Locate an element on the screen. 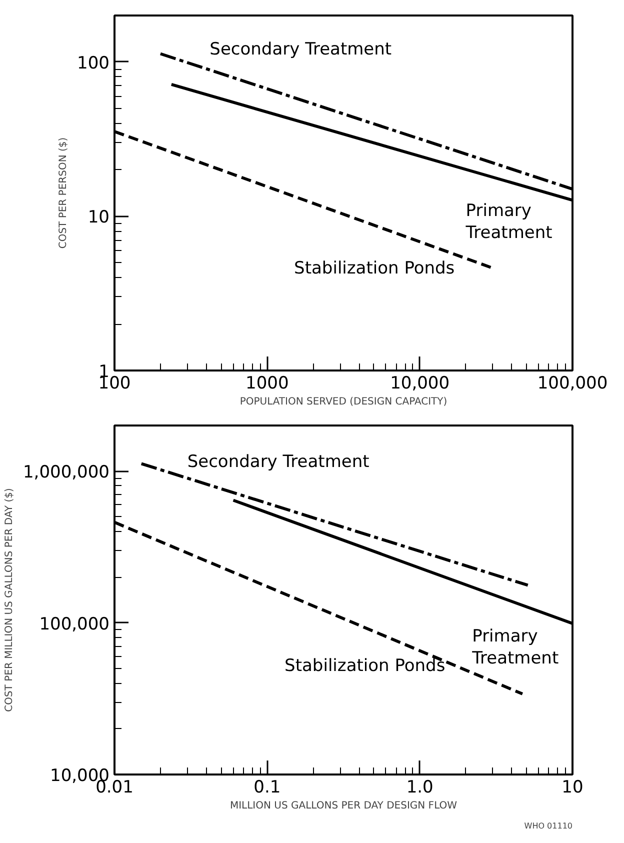 This screenshot has height=843, width=624. x-tick-label: 10,000 is located at coordinates (420, 384).